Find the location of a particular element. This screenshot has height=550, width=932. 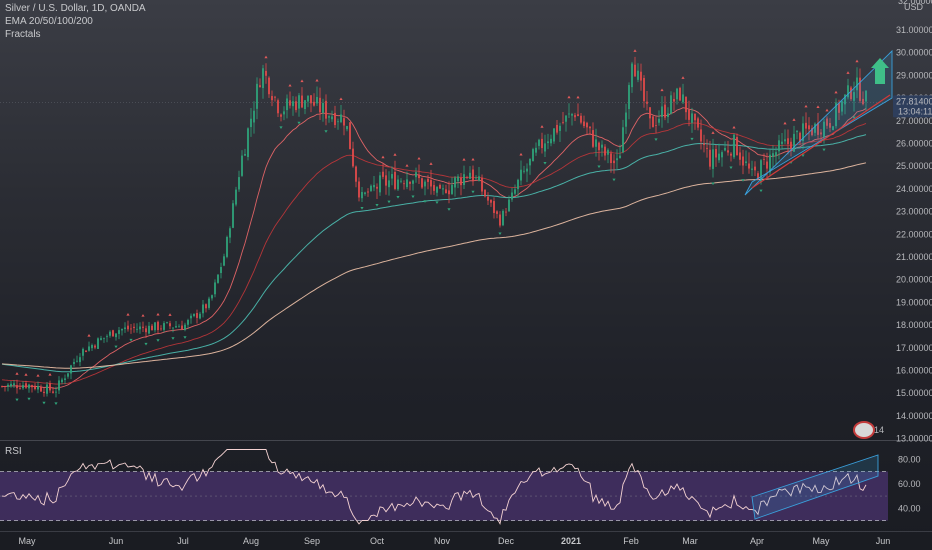

rsi-label: RSI is located at coordinates (13, 451).